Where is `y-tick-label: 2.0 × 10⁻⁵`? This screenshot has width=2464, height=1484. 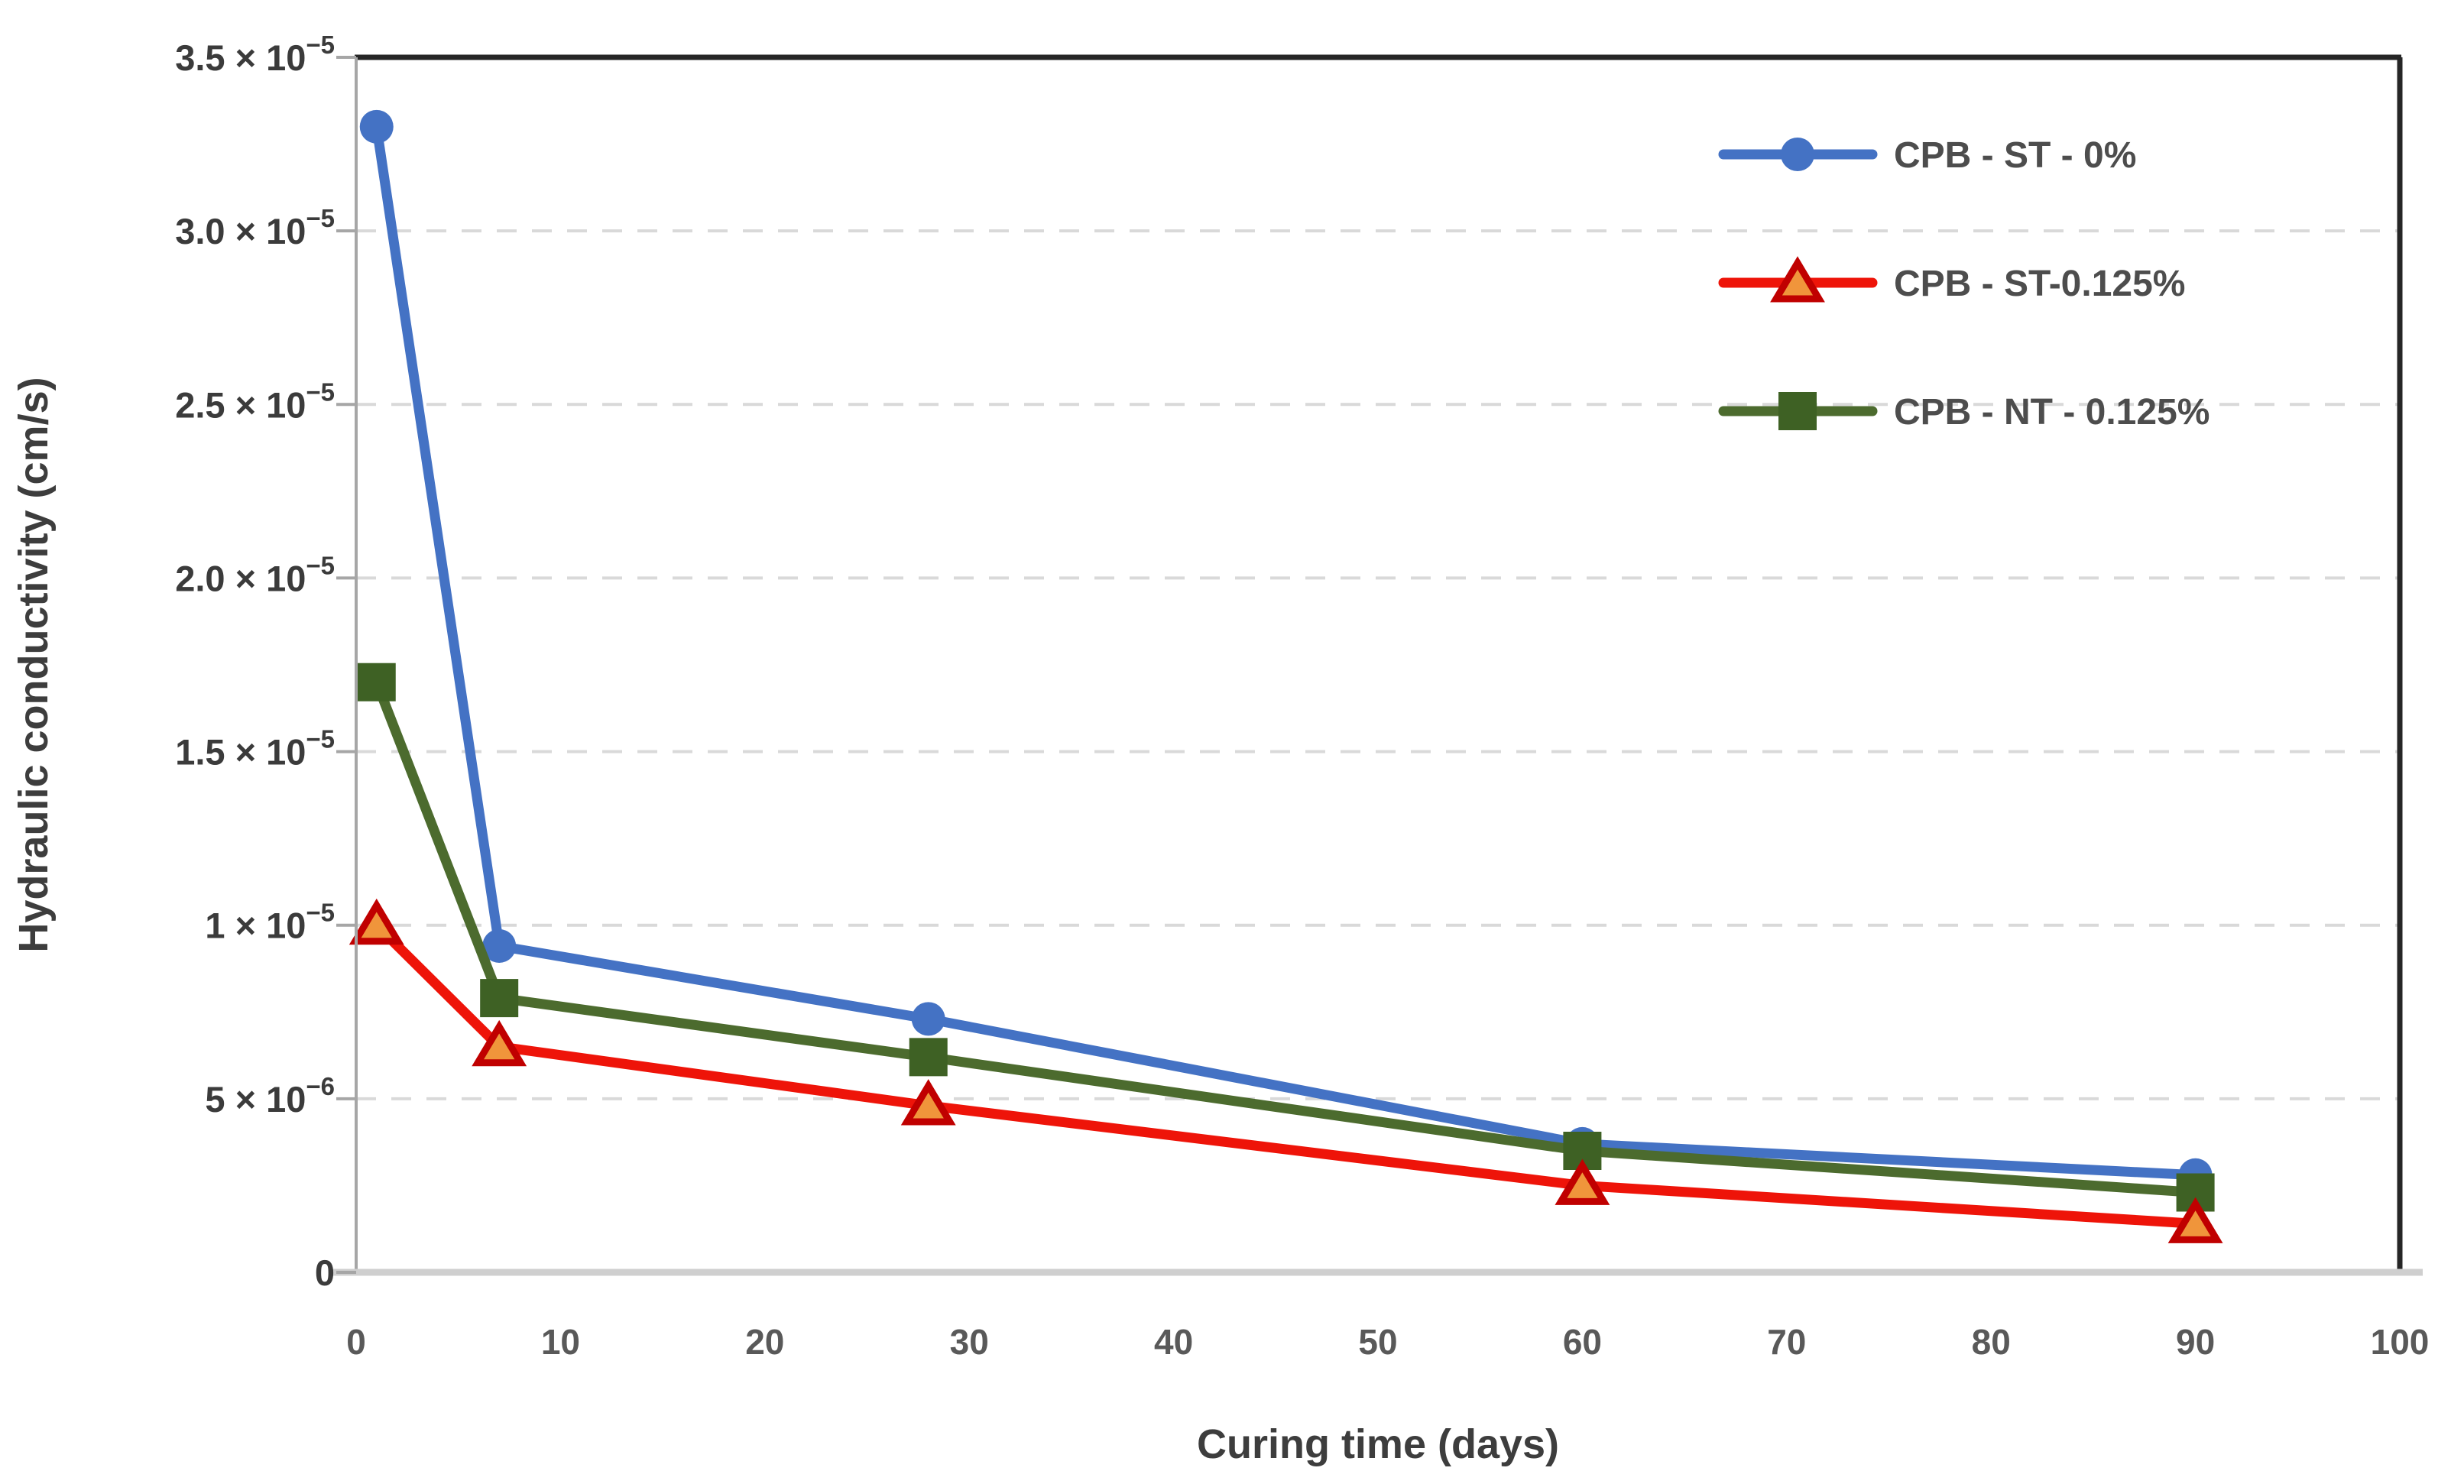 y-tick-label: 2.0 × 10⁻⁵ is located at coordinates (255, 575).